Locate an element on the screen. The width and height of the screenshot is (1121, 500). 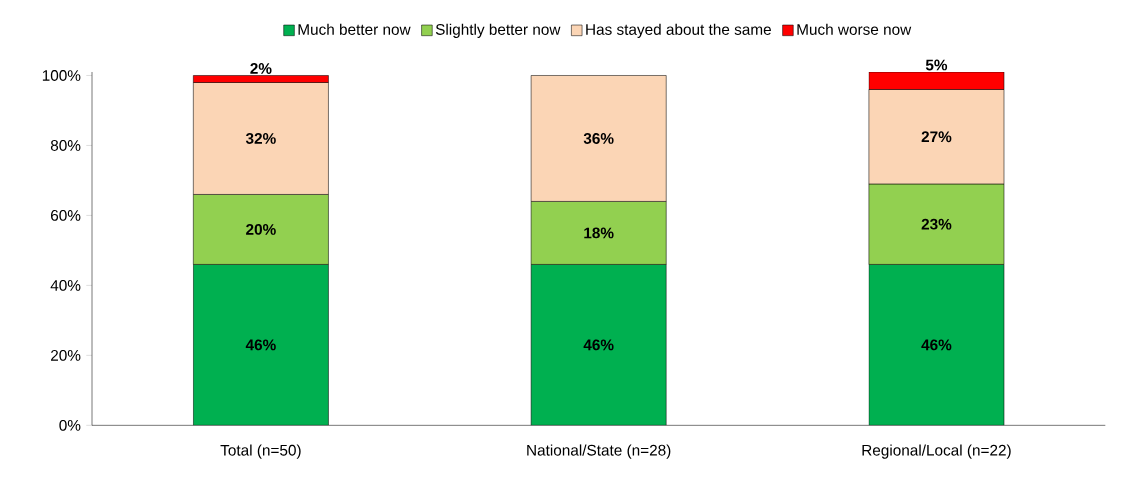
data-label: 5% is located at coordinates (936, 65).